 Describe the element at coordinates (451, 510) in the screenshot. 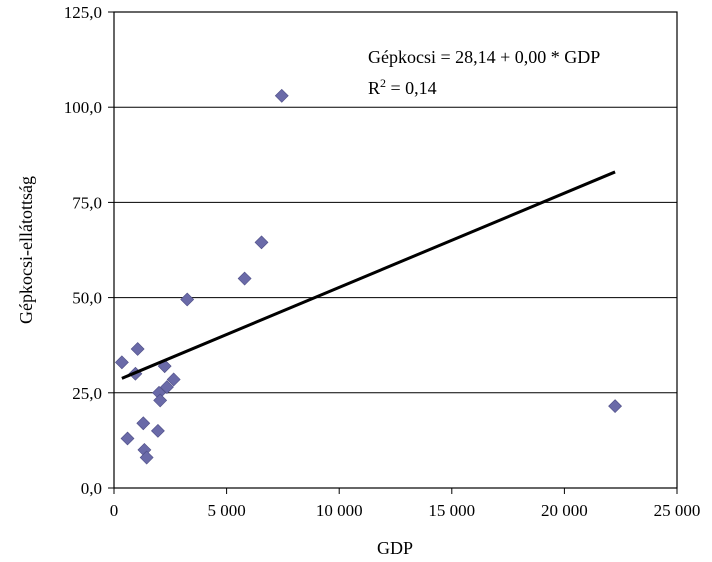

I see `x-tick-label: 15 000` at that location.